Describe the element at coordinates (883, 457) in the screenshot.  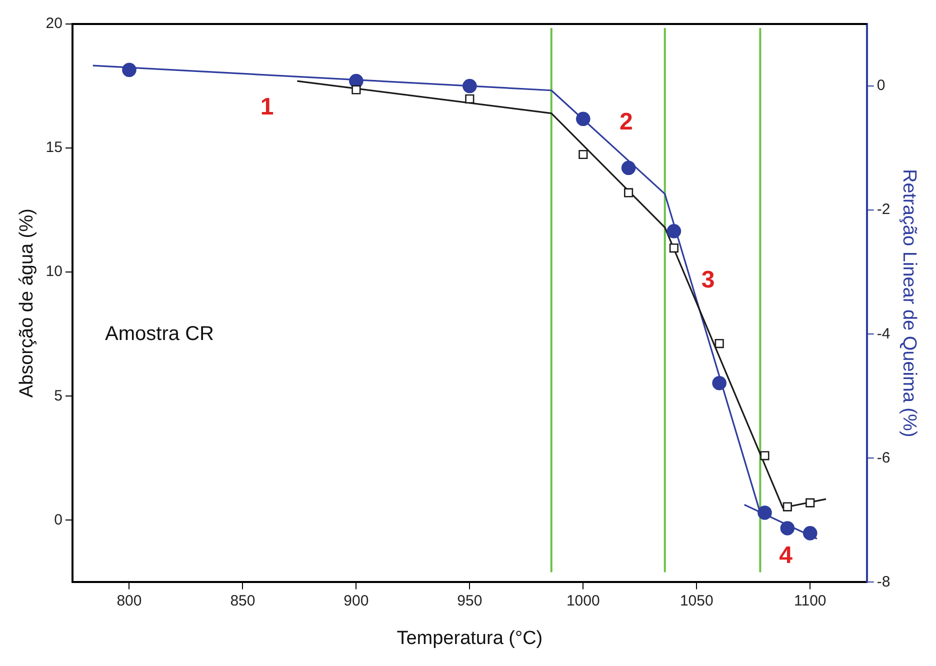
I see `y2-tick-label: -6` at that location.